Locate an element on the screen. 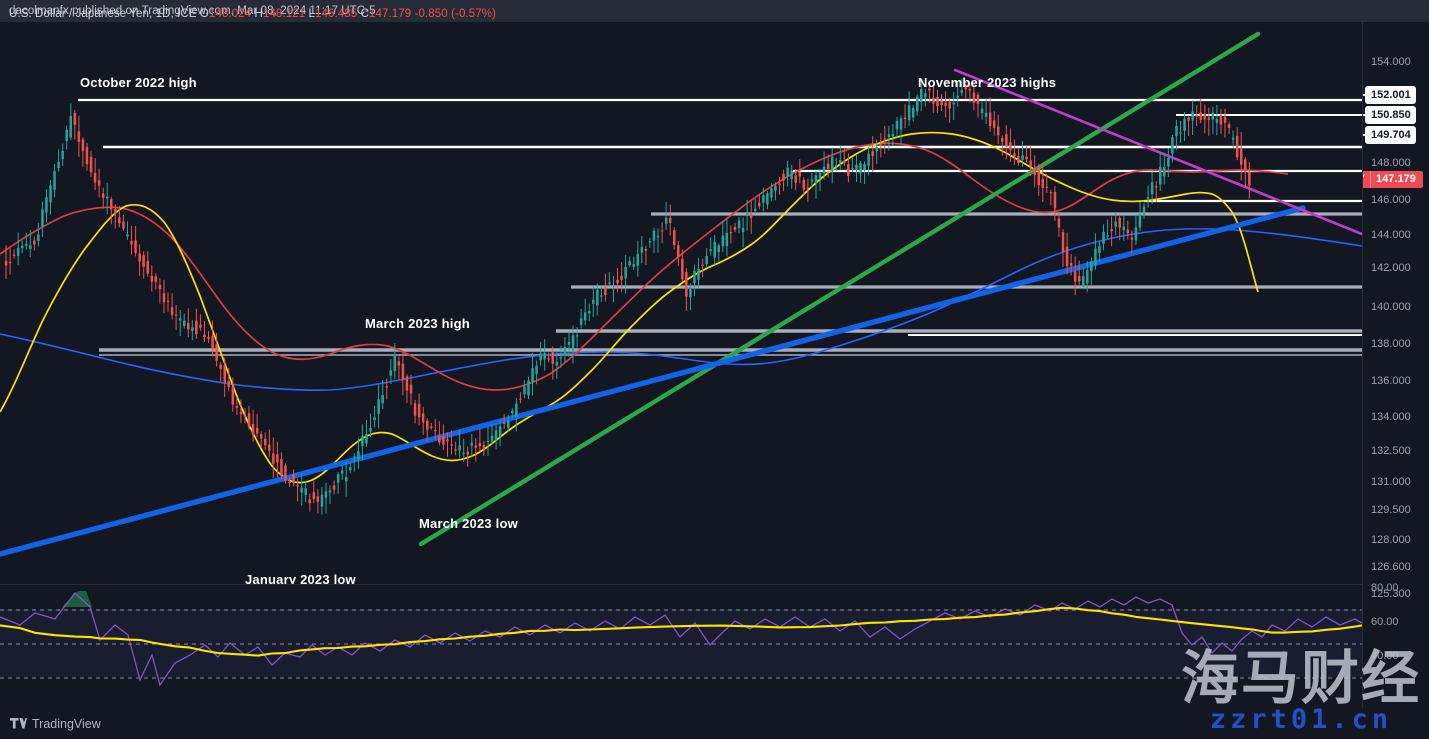 This screenshot has height=739, width=1429. rsi-line-series is located at coordinates (681, 639).